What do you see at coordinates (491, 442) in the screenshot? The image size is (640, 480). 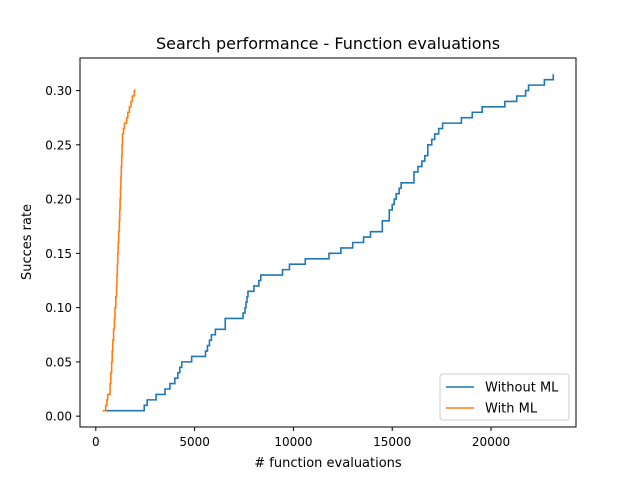 I see `x-tick-label: 20000` at bounding box center [491, 442].